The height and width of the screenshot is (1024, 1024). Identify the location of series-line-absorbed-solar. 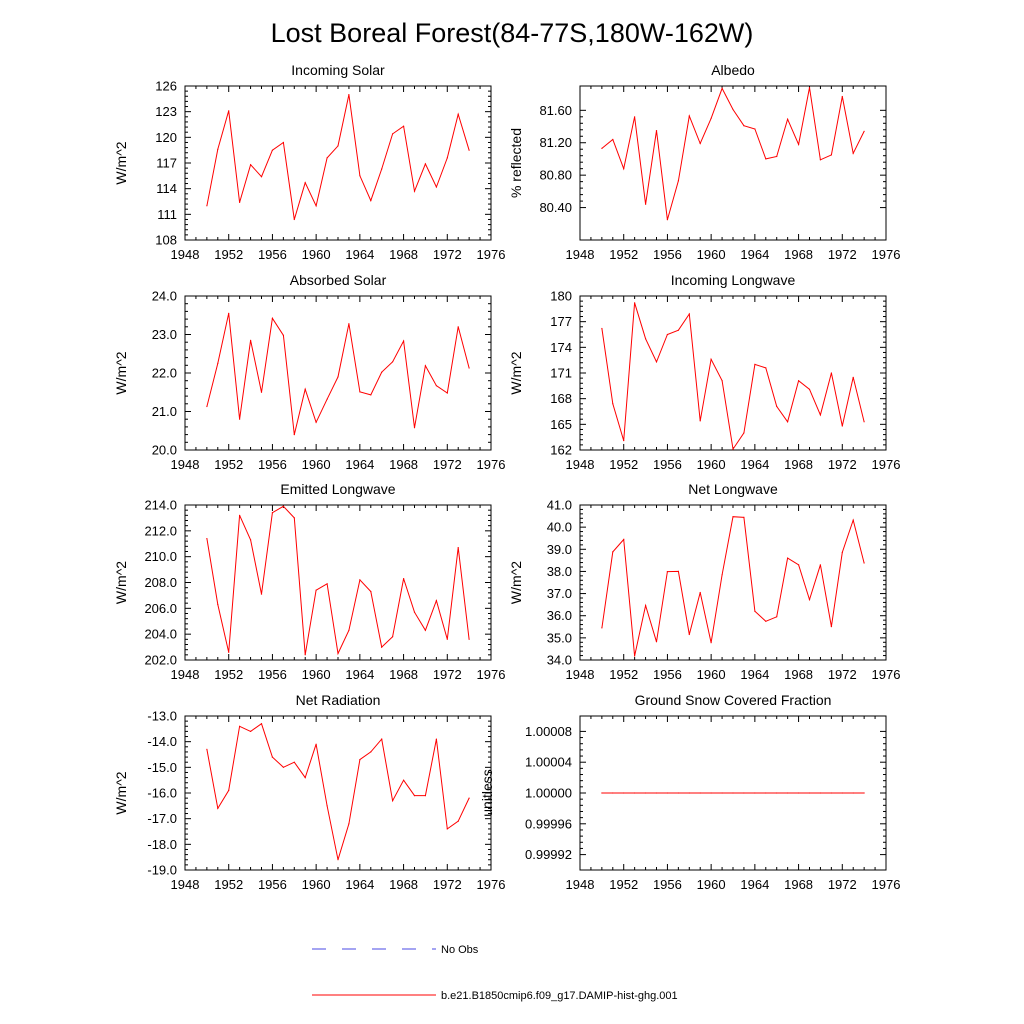
(338, 374).